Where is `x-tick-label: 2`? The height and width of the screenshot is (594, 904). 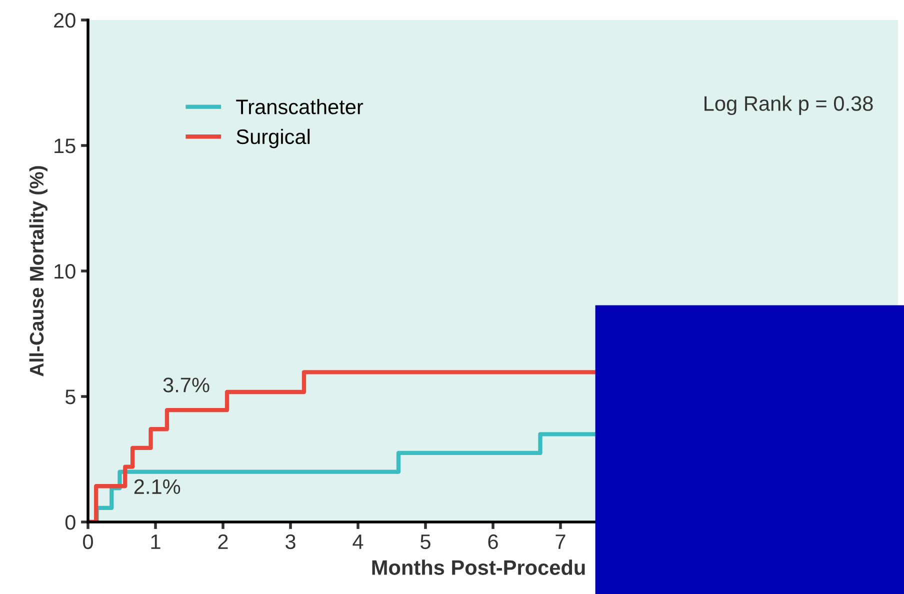 x-tick-label: 2 is located at coordinates (223, 541).